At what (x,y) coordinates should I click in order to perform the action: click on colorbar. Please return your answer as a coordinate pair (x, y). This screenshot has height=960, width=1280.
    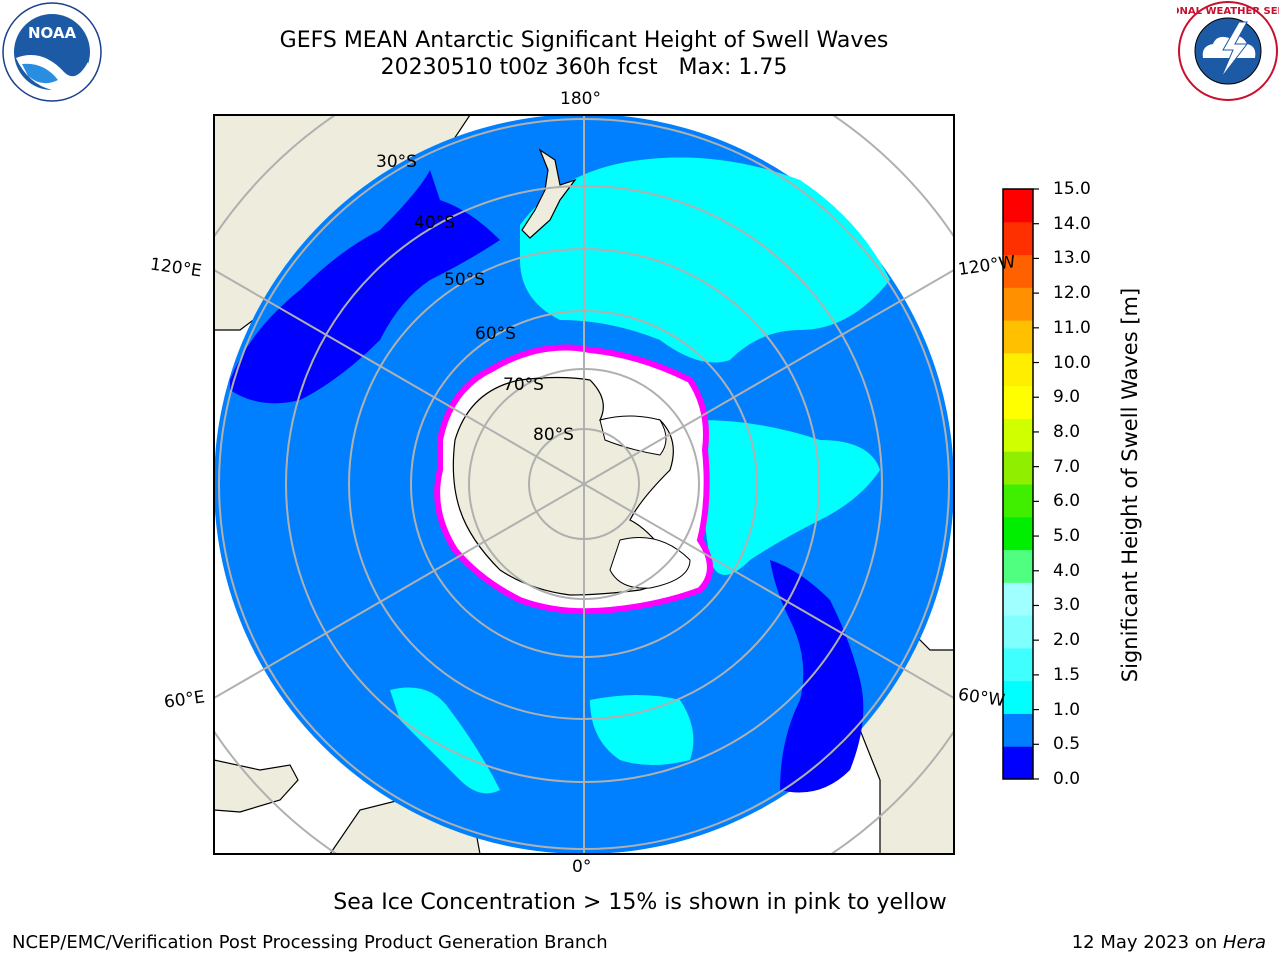
    Looking at the image, I should click on (1018, 484).